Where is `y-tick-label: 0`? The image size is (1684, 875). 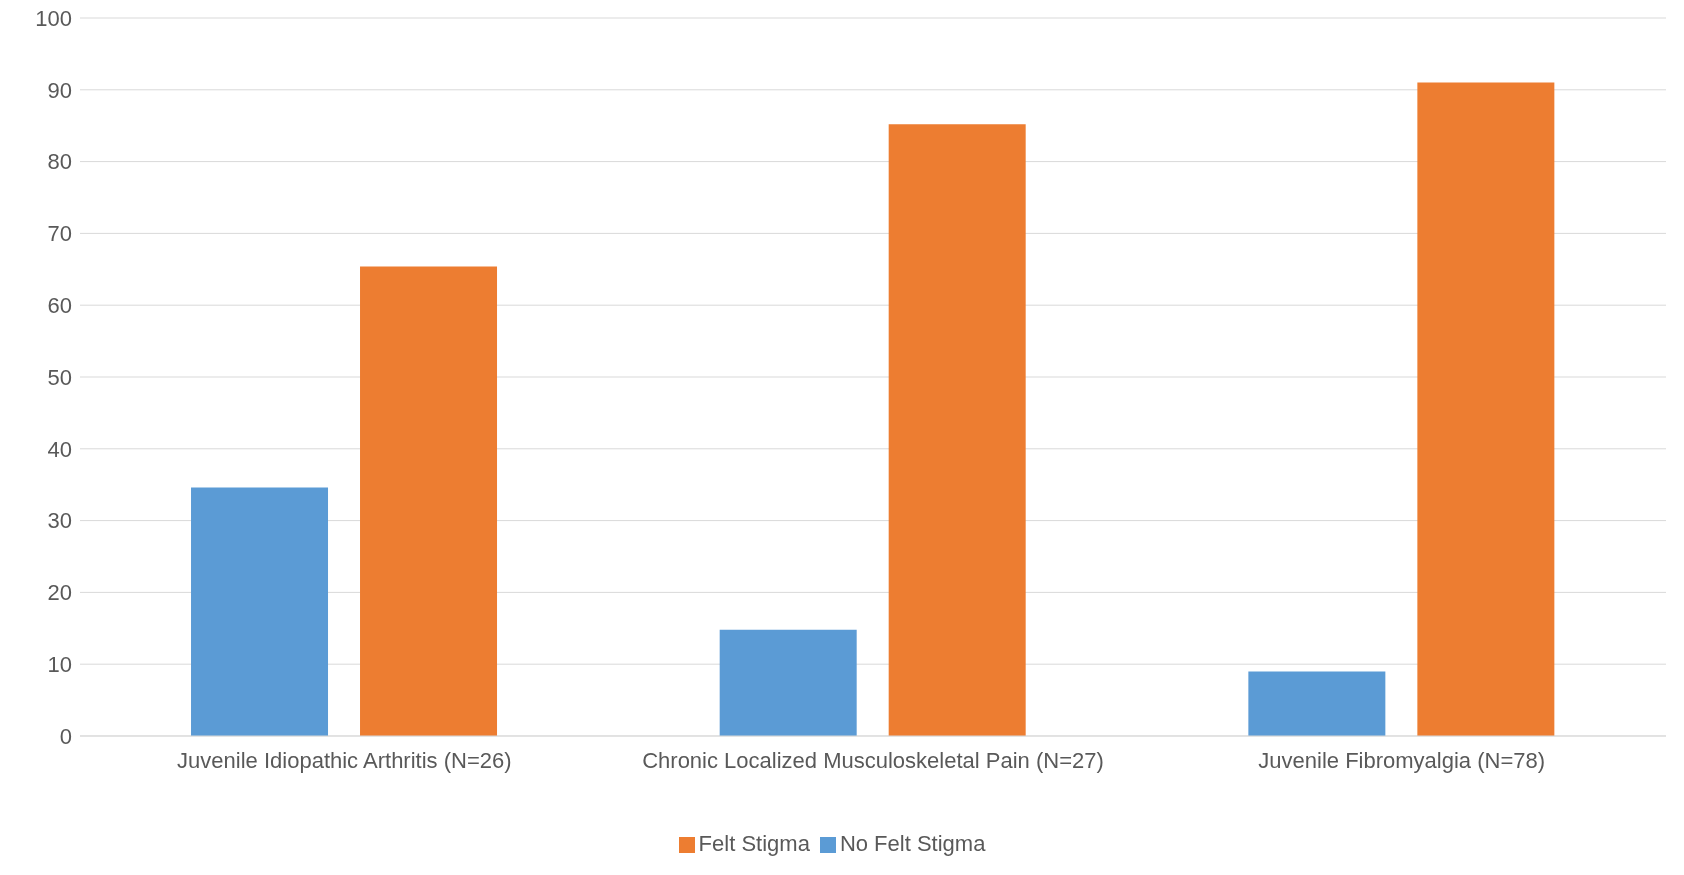
y-tick-label: 0 is located at coordinates (65, 736).